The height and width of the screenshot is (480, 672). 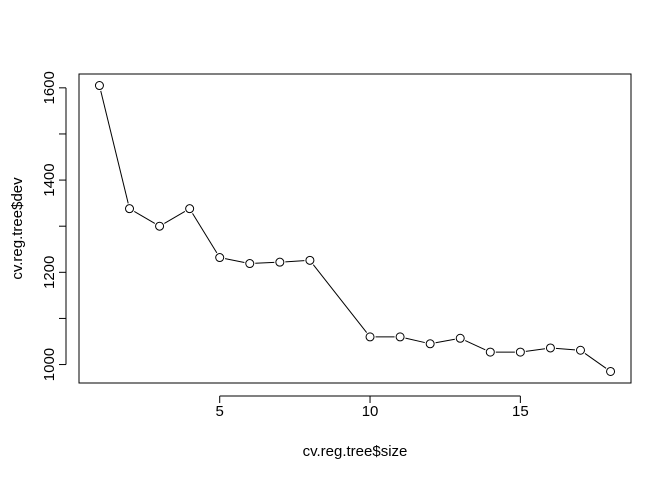 I want to click on y-tick-label-1200: 1200, so click(x=49, y=272).